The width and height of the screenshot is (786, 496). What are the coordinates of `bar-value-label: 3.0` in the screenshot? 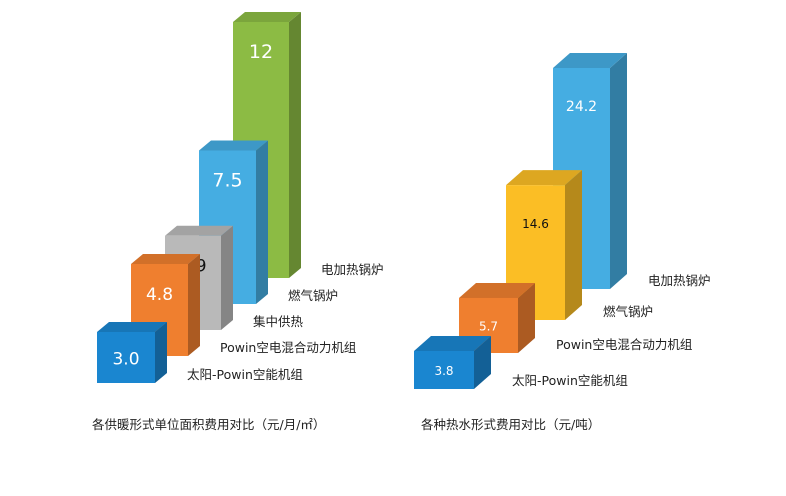 It's located at (125, 360).